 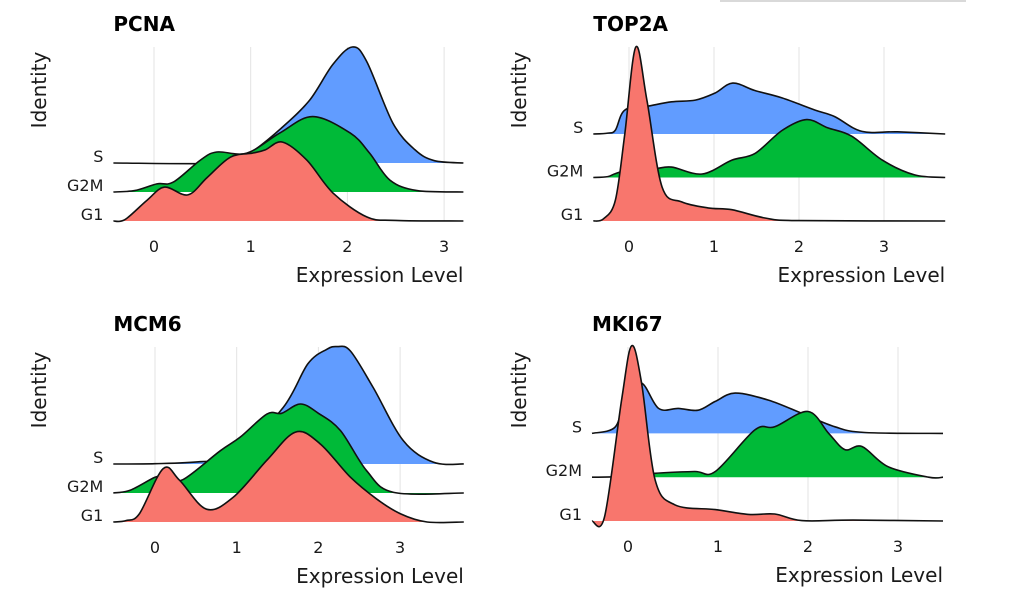 What do you see at coordinates (630, 24) in the screenshot?
I see `panel-title: TOP2A` at bounding box center [630, 24].